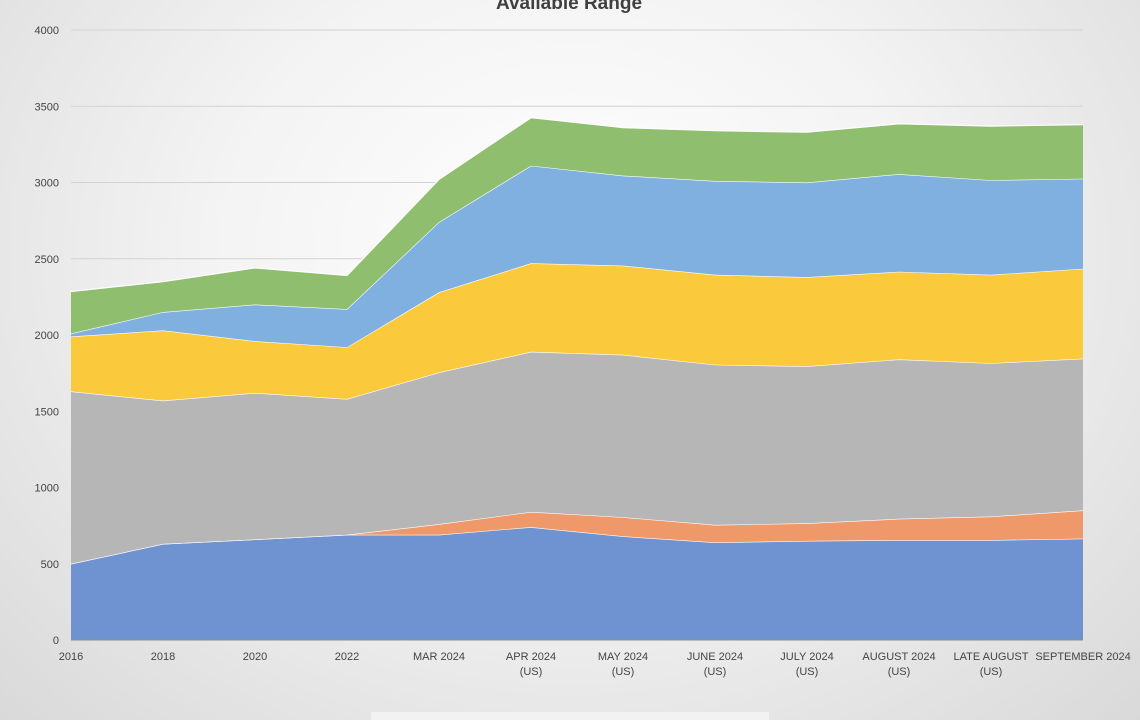 The height and width of the screenshot is (720, 1140). What do you see at coordinates (569, 7) in the screenshot?
I see `chart-title: Available Range` at bounding box center [569, 7].